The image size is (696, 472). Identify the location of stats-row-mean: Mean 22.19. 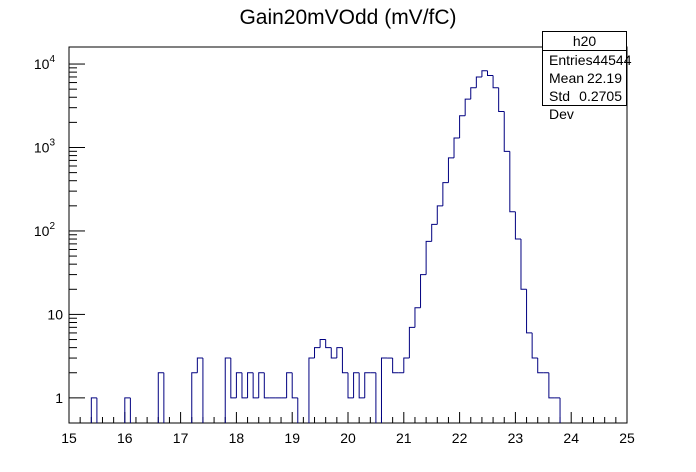
(584, 78).